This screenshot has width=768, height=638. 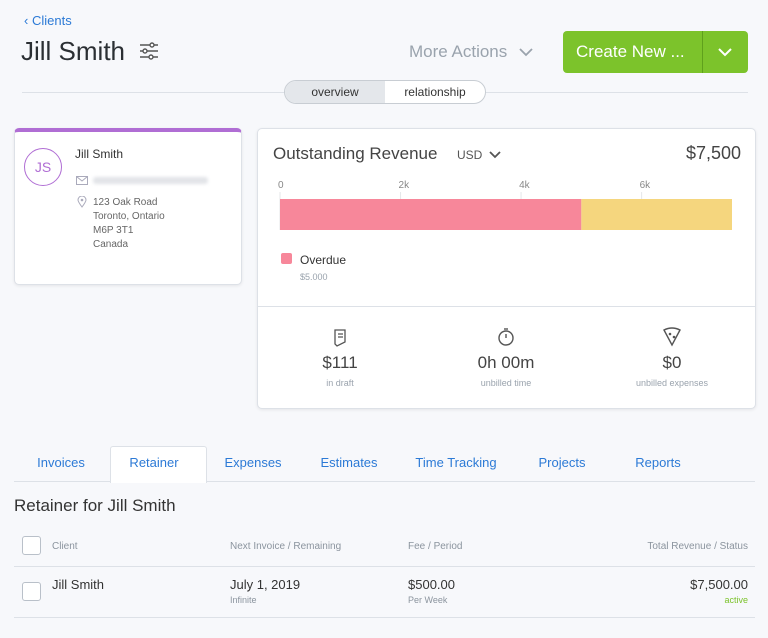 What do you see at coordinates (725, 52) in the screenshot?
I see `dropdown-chevron` at bounding box center [725, 52].